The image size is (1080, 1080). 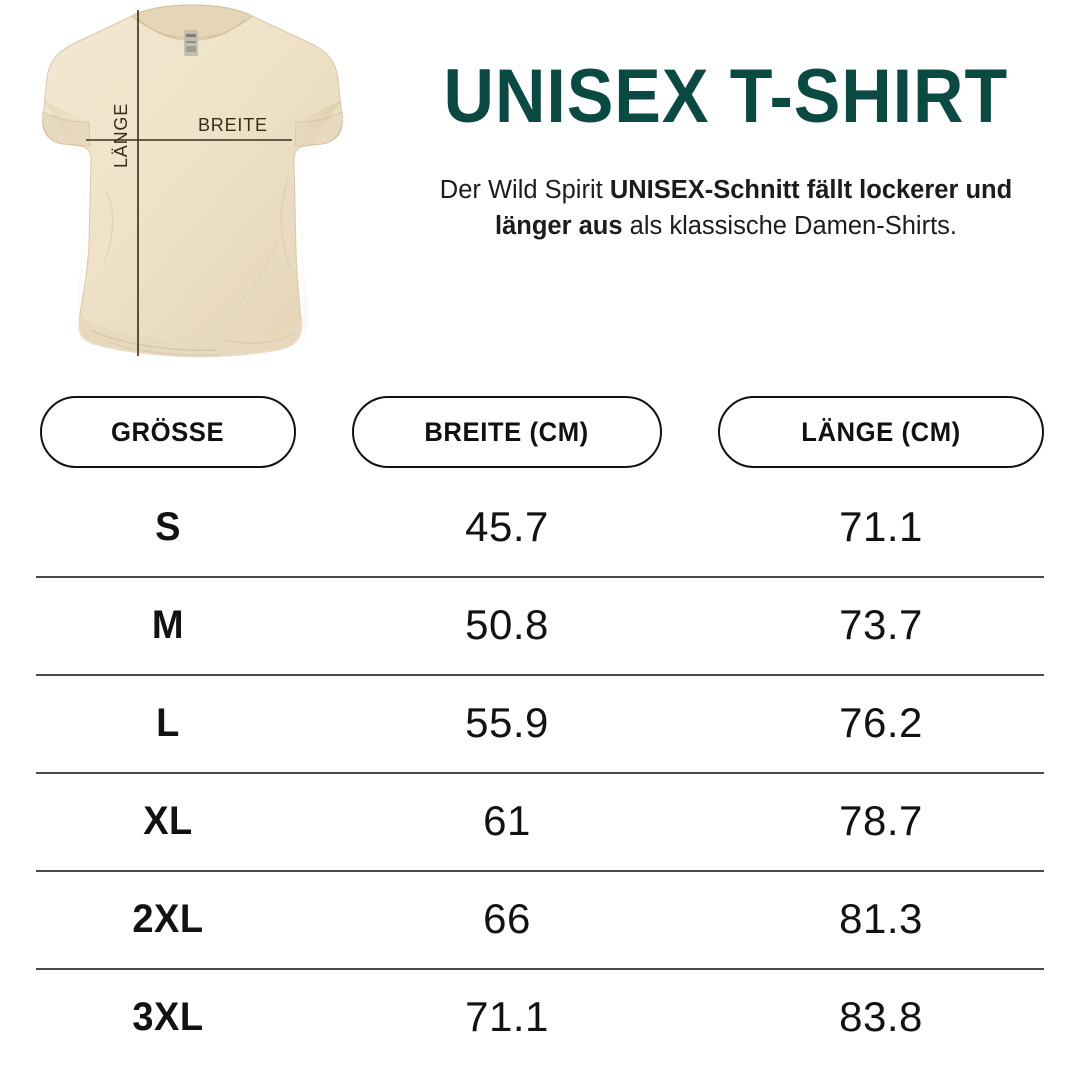 What do you see at coordinates (192, 181) in the screenshot?
I see `tshirt-icon` at bounding box center [192, 181].